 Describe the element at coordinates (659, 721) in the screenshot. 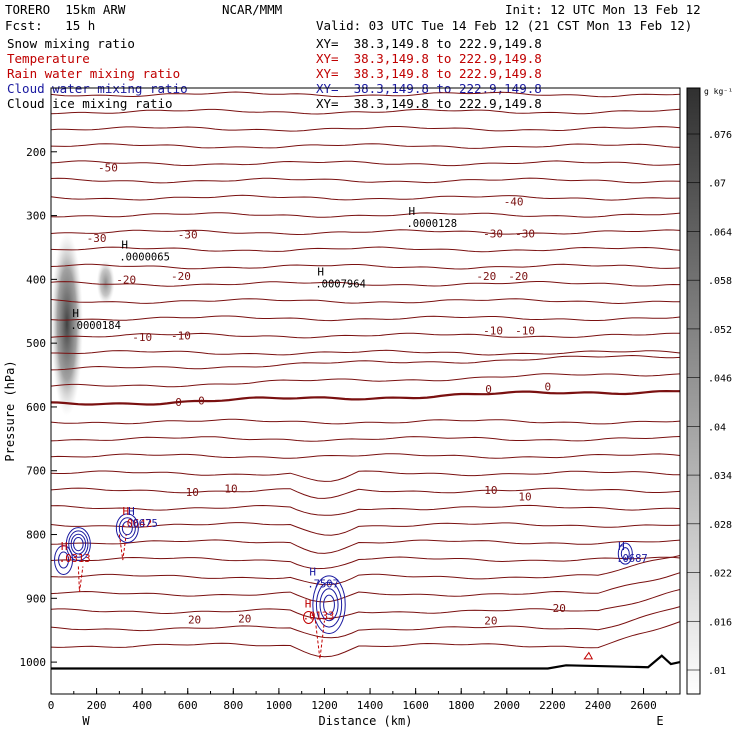

I see `east-end-label: E` at that location.